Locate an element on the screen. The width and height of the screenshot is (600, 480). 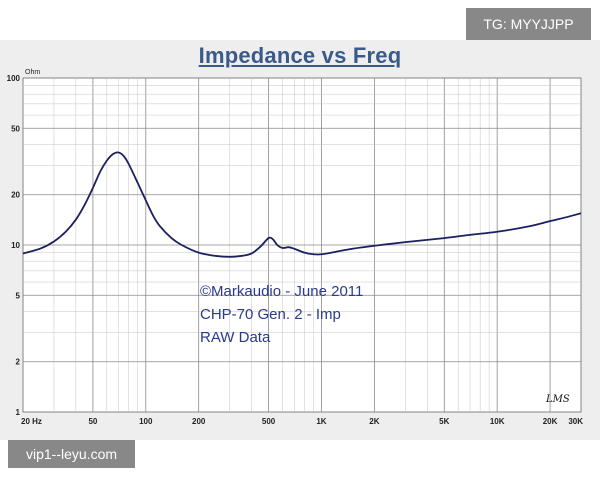
y-tick-label: 100 is located at coordinates (14, 78).